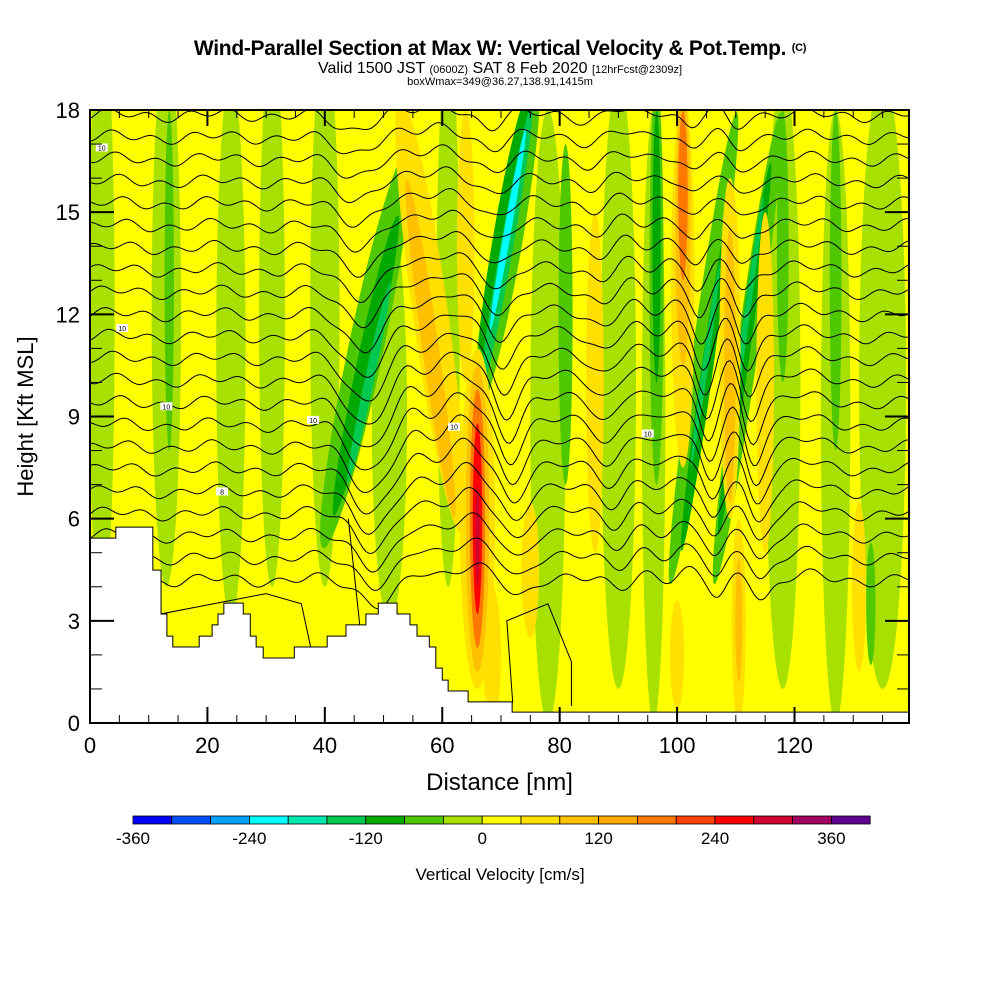 This screenshot has width=1000, height=1000. I want to click on colorbar-label: Vertical Velocity [cm/s], so click(499, 874).